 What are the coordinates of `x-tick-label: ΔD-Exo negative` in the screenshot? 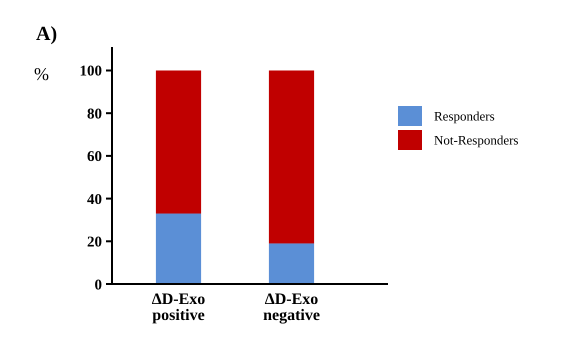 It's located at (291, 307).